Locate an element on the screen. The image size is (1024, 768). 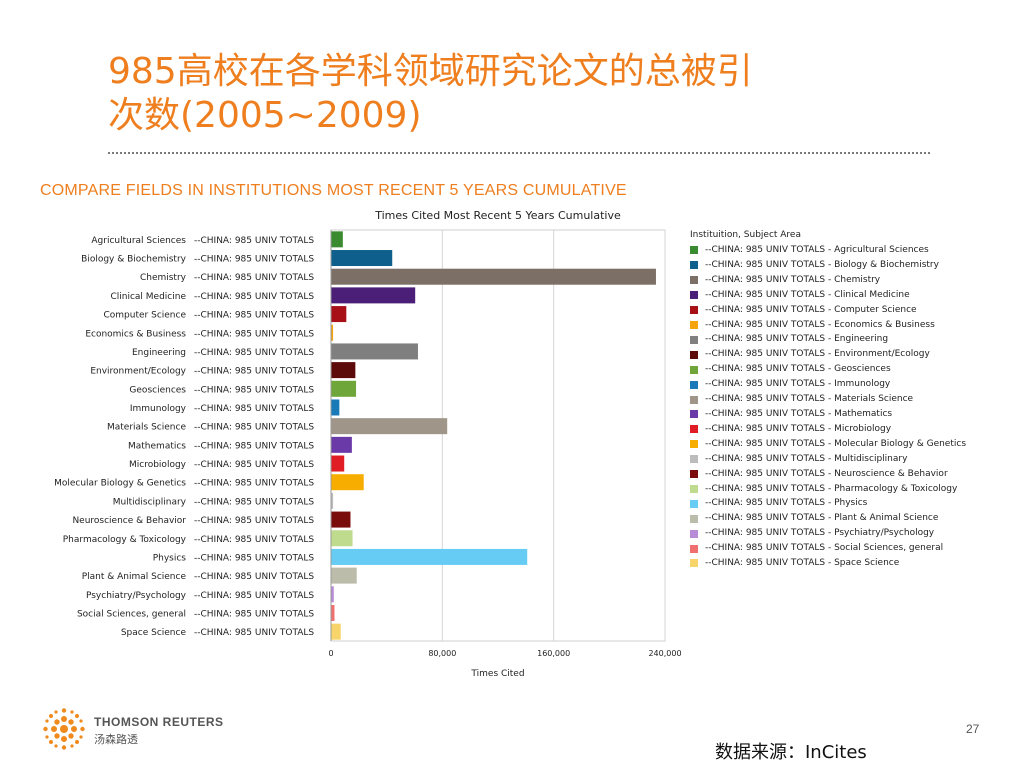
legend-item: --CHINA: 985 UNIV TOTALS - Physics is located at coordinates (828, 503).